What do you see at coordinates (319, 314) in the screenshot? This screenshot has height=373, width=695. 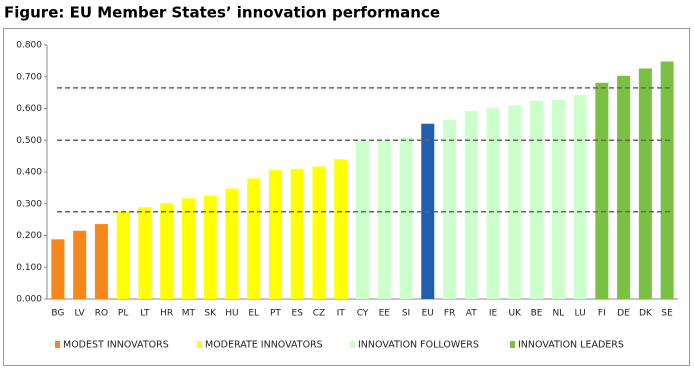 I see `x-tick-label: CZ` at bounding box center [319, 314].